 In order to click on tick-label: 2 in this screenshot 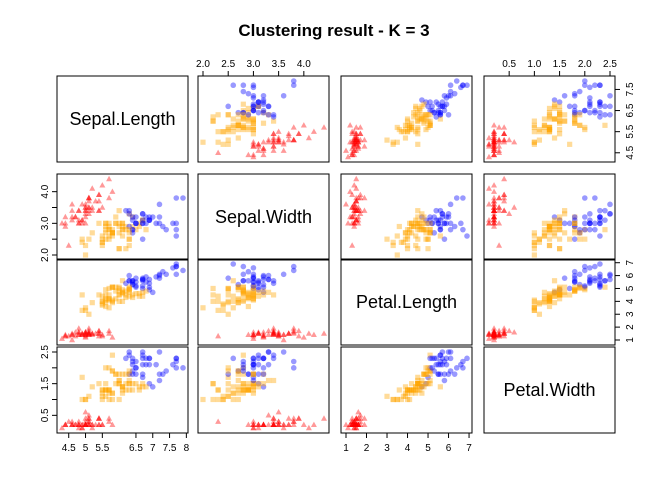, I will do `click(367, 448)`.